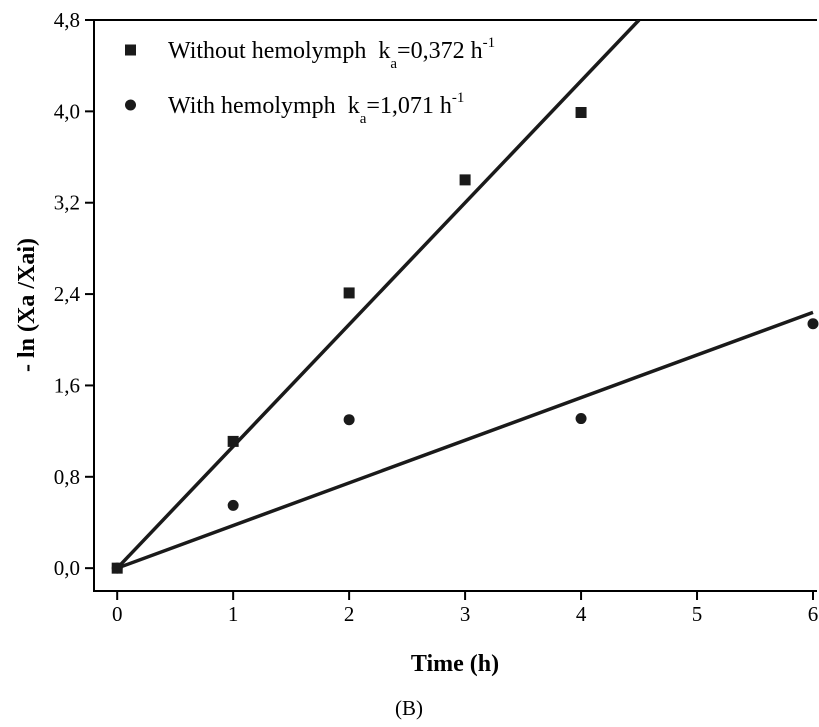  Describe the element at coordinates (67, 203) in the screenshot. I see `y-tick-label: 3,2` at that location.